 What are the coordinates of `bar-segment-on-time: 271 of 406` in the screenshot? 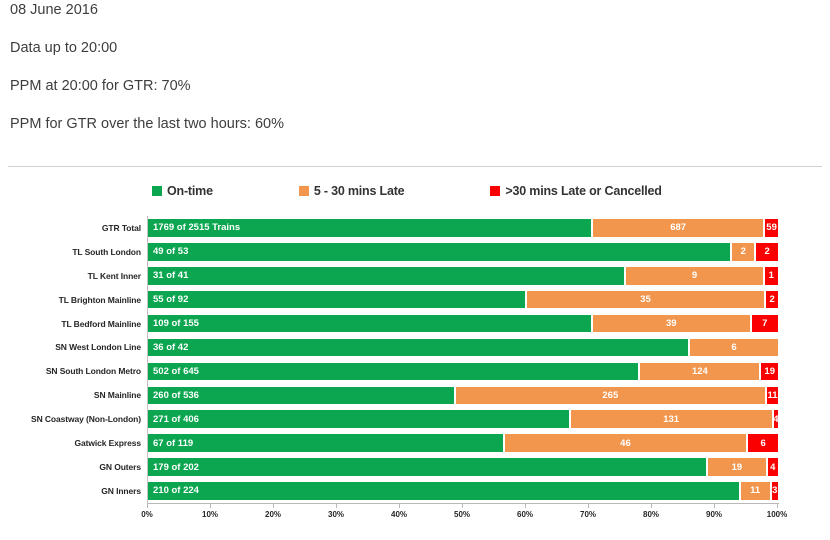 It's located at (358, 419).